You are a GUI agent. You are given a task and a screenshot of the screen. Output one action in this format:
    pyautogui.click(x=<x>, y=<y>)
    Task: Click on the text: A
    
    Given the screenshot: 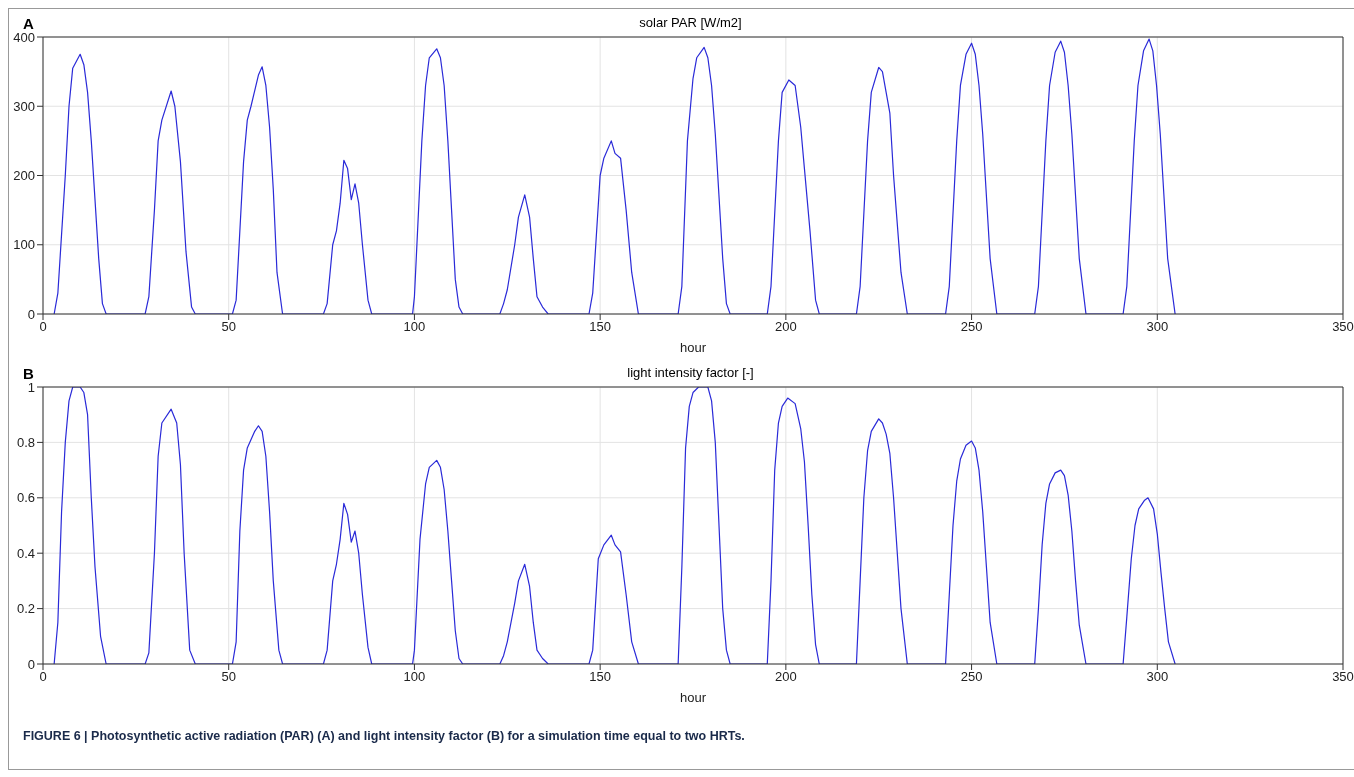 What is the action you would take?
    pyautogui.click(x=28, y=23)
    